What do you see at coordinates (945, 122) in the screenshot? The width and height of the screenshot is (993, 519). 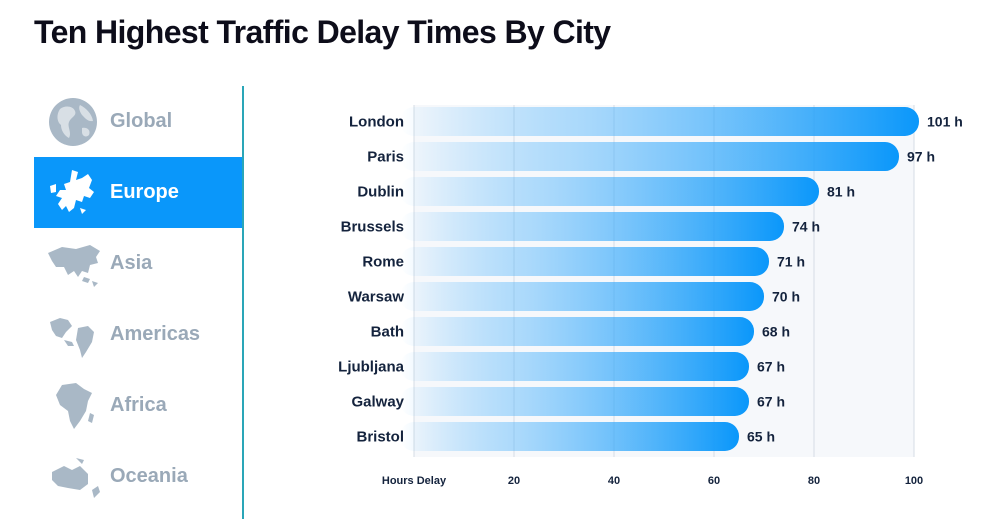 I see `value-label: 101 h` at bounding box center [945, 122].